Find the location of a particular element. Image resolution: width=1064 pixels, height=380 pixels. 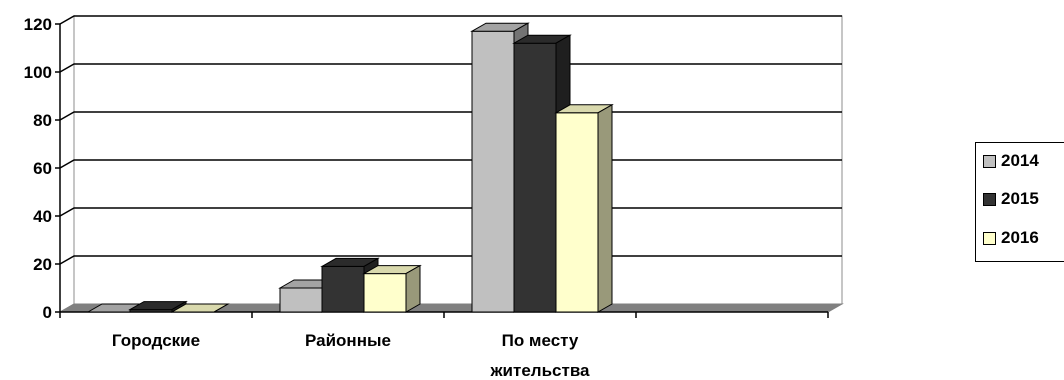

y-tick-label: 120 is located at coordinates (38, 24).